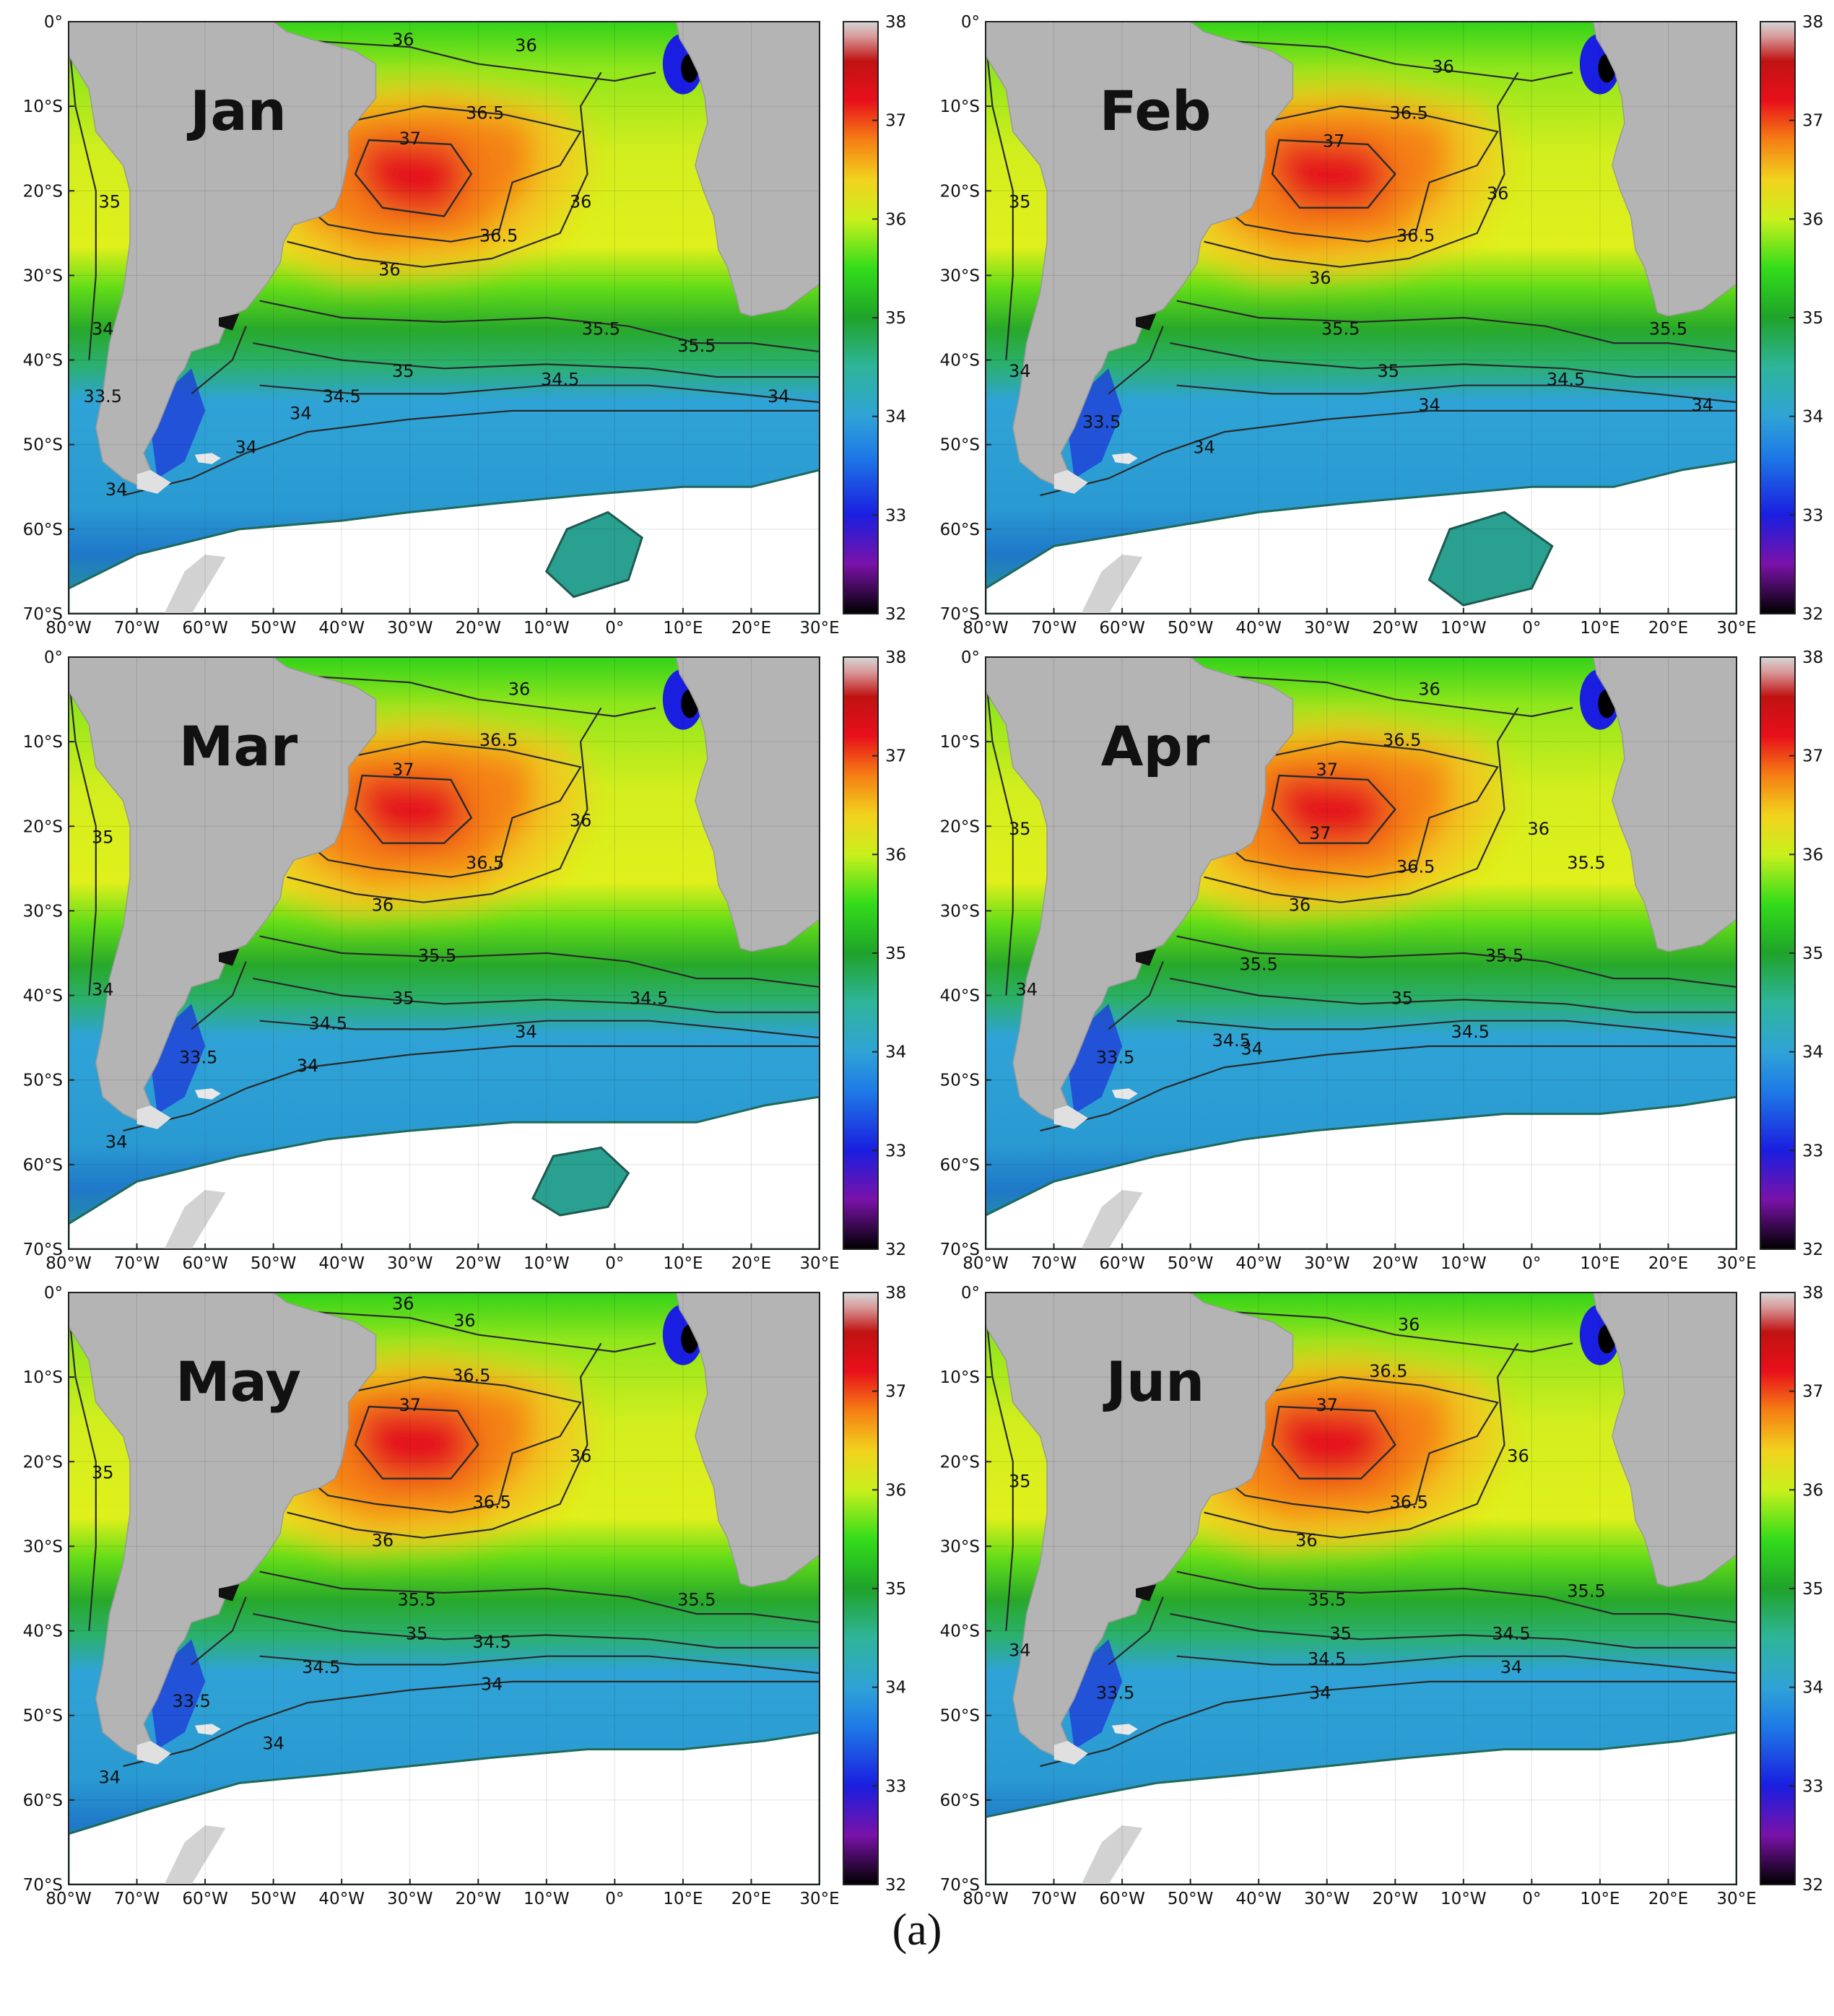 The height and width of the screenshot is (2016, 1834). Describe the element at coordinates (1156, 111) in the screenshot. I see `month-label: Feb` at that location.